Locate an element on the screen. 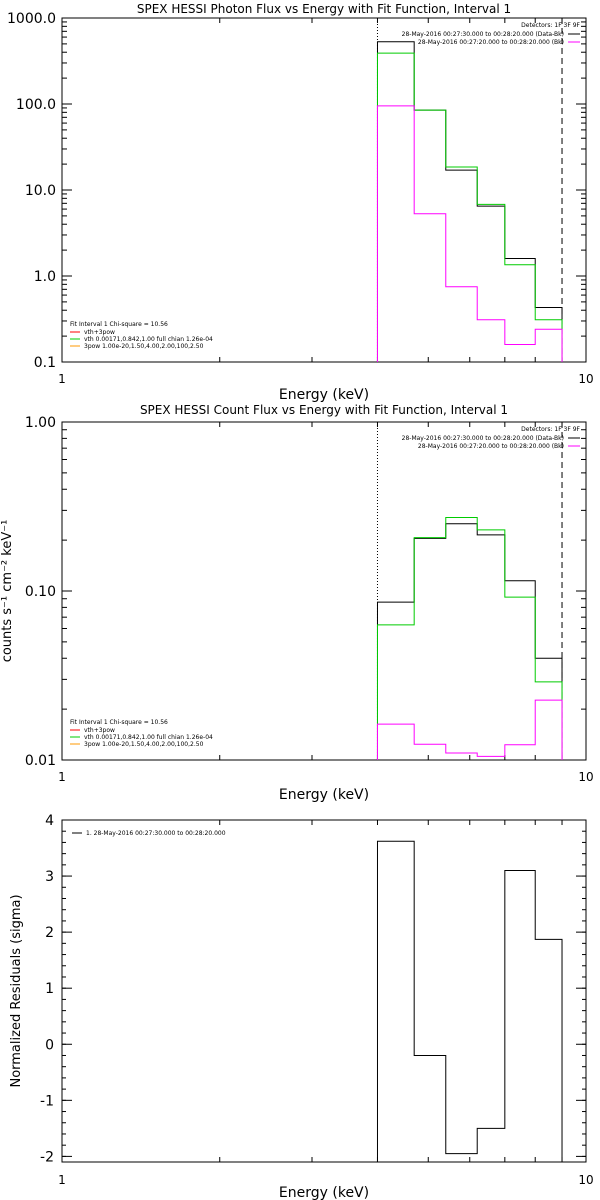 This screenshot has height=1200, width=600. panel2-x-axis-label: Energy (keV) is located at coordinates (324, 795).